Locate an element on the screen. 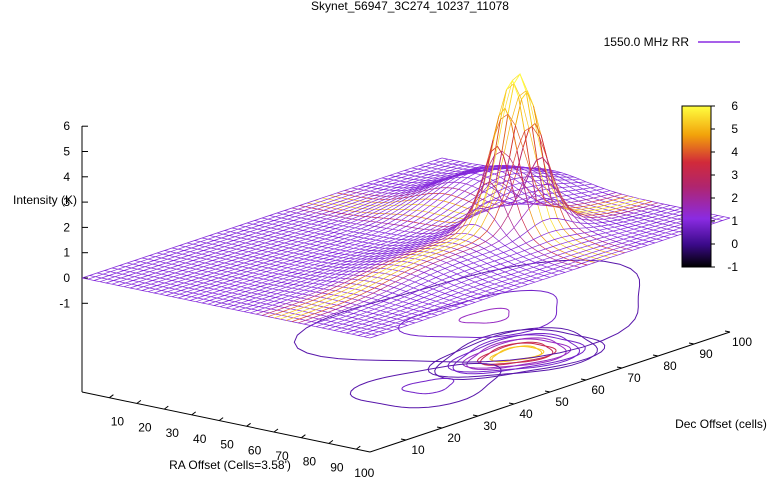  y-tick-label: 90 is located at coordinates (706, 354).